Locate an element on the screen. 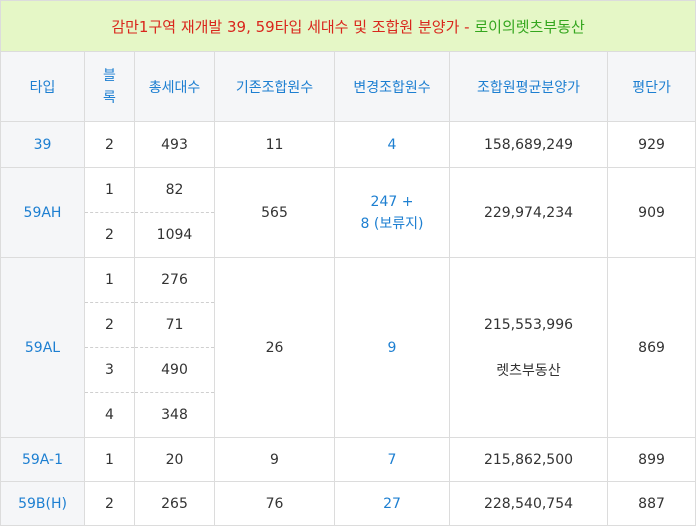 The height and width of the screenshot is (526, 696). table-row: 2 1094 is located at coordinates (348, 235).